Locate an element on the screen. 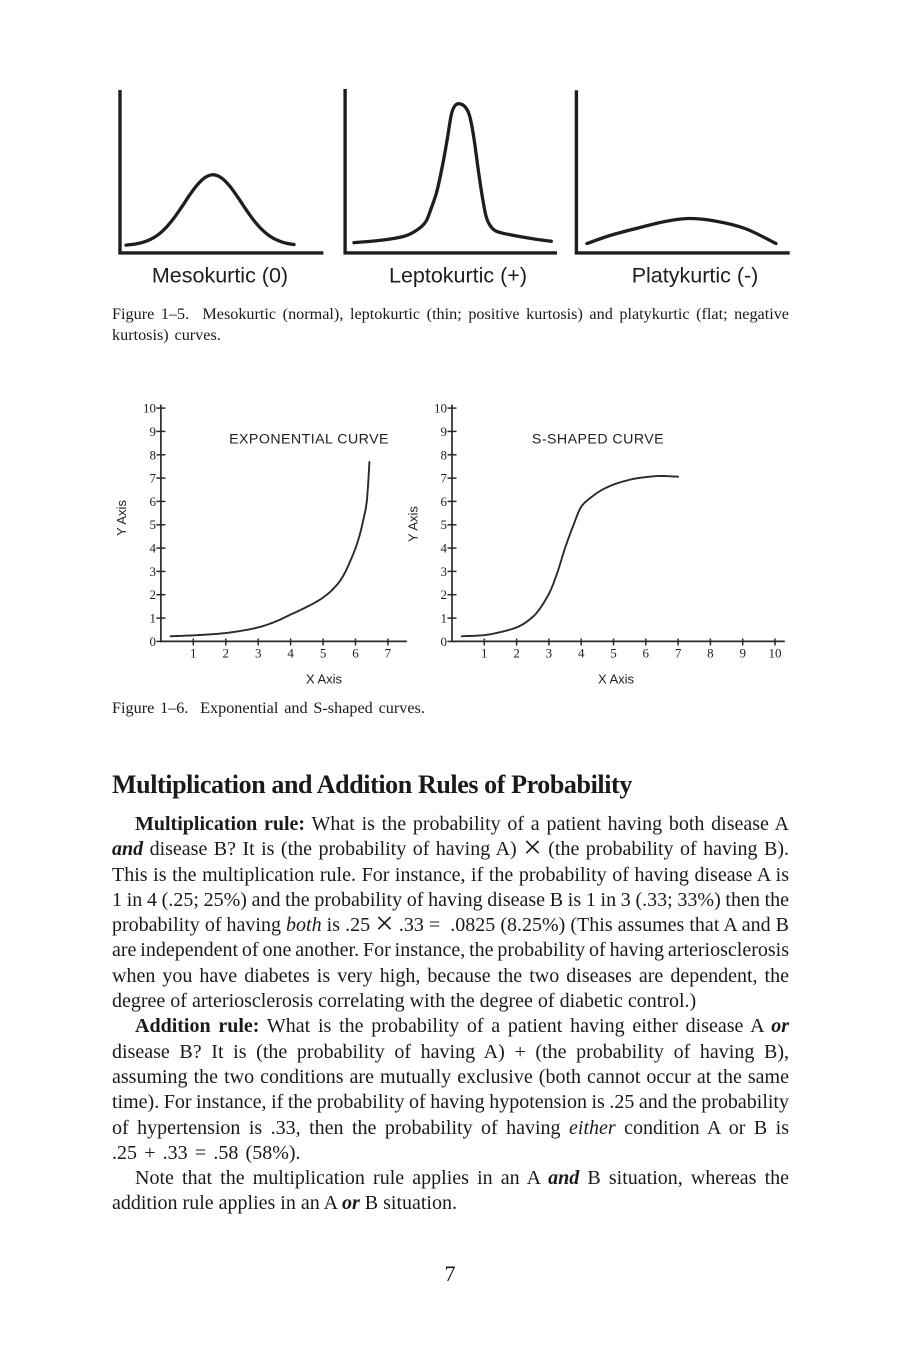 Image resolution: width=900 pixels, height=1350 pixels. svg-text: Mesokurtic (0) is located at coordinates (220, 276).